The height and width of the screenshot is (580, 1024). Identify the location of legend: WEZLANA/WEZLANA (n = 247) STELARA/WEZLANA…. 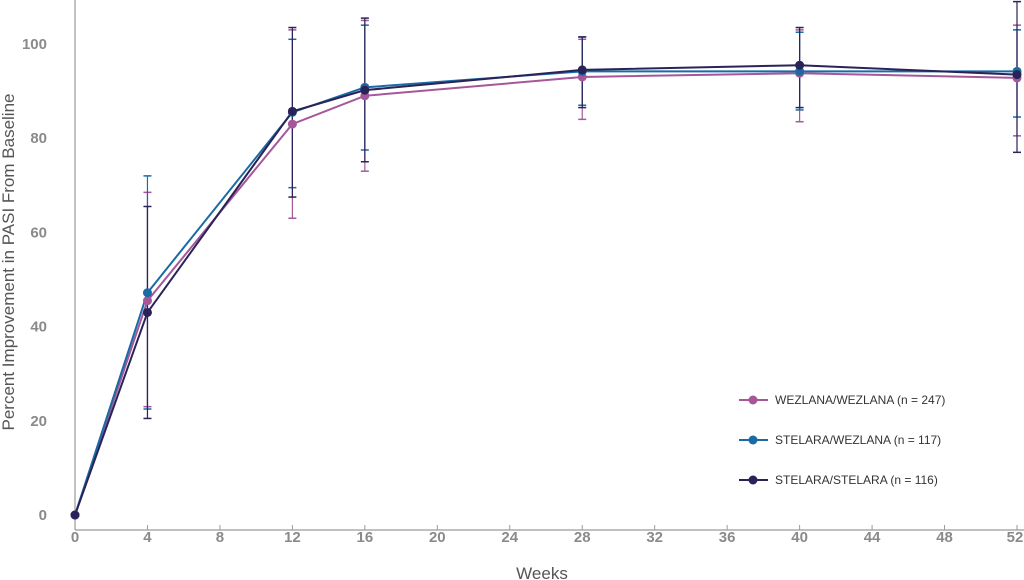
(842, 440).